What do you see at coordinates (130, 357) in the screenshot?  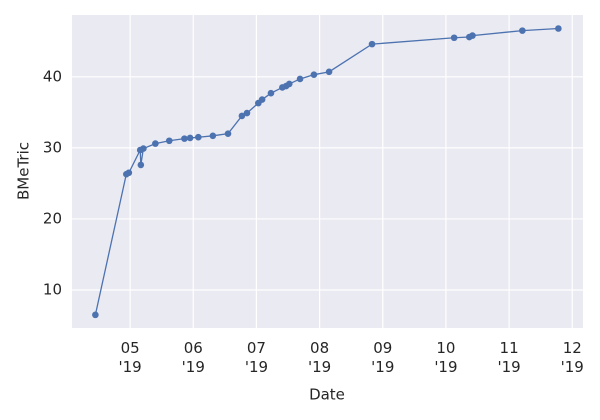 I see `x-tick-label: 05'19` at bounding box center [130, 357].